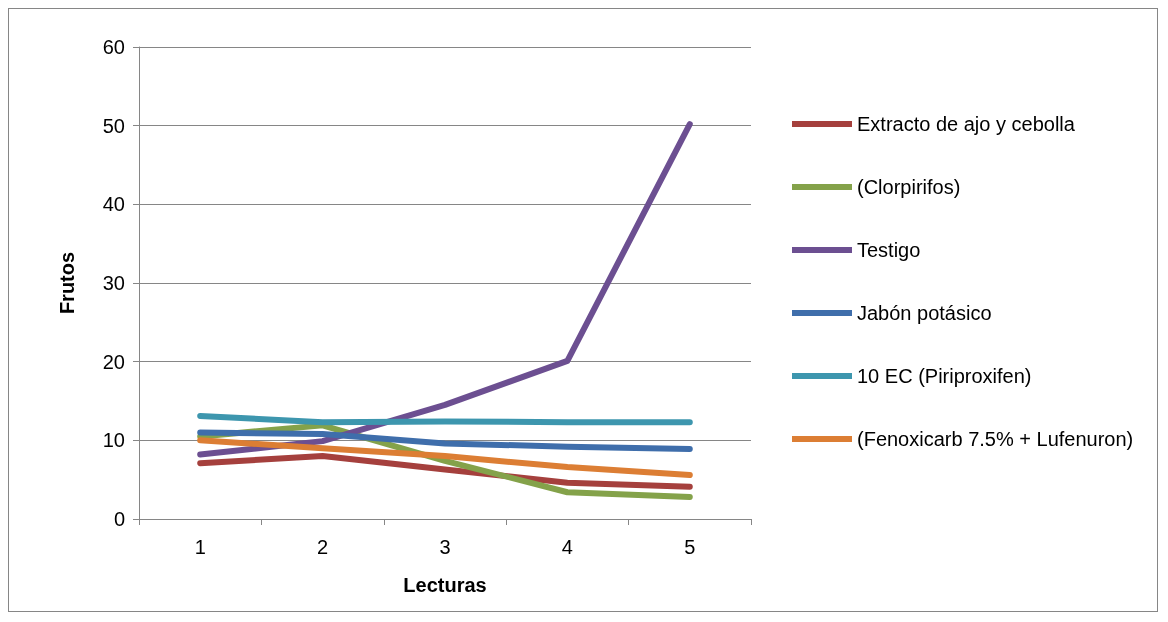 The width and height of the screenshot is (1168, 622). Describe the element at coordinates (924, 313) in the screenshot. I see `legend-label: Jabón potásico` at that location.